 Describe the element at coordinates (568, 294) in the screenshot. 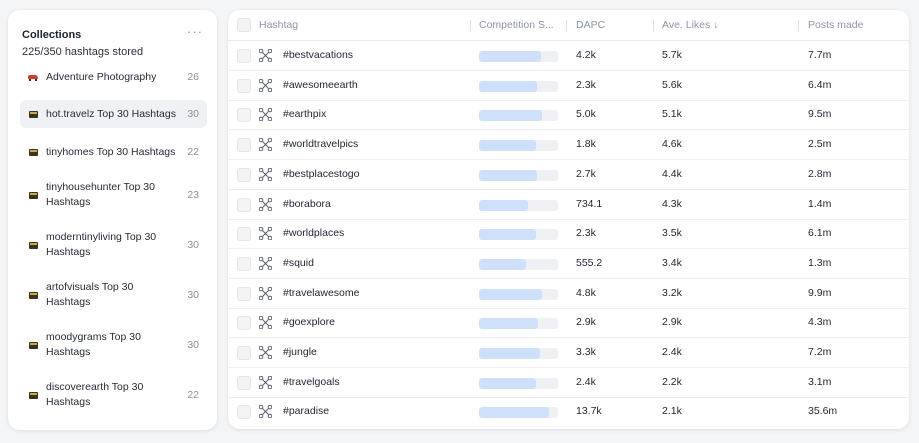

I see `table-row: #travelawesome 4.8k 3.2k 9.9m` at that location.